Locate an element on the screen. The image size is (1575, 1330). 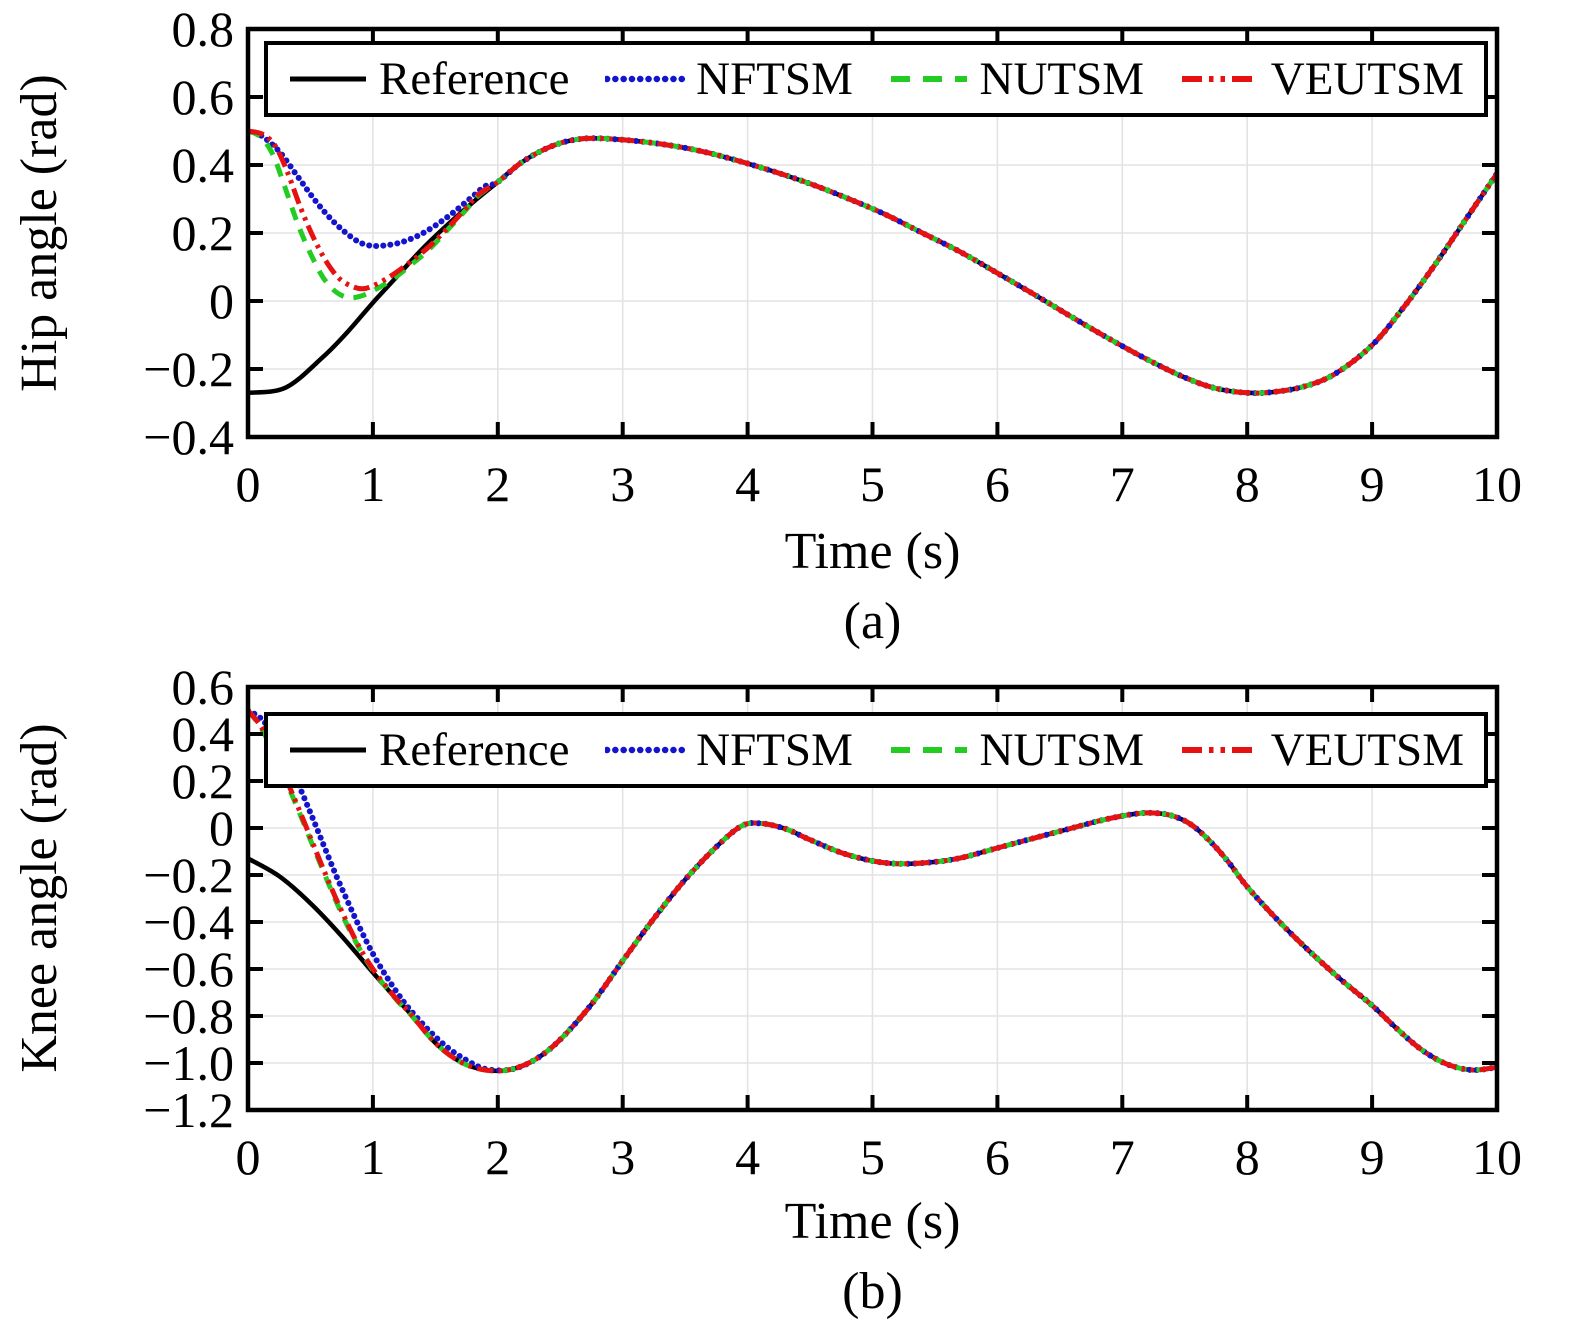
y-tick-label: −1.0 is located at coordinates (188, 1063).